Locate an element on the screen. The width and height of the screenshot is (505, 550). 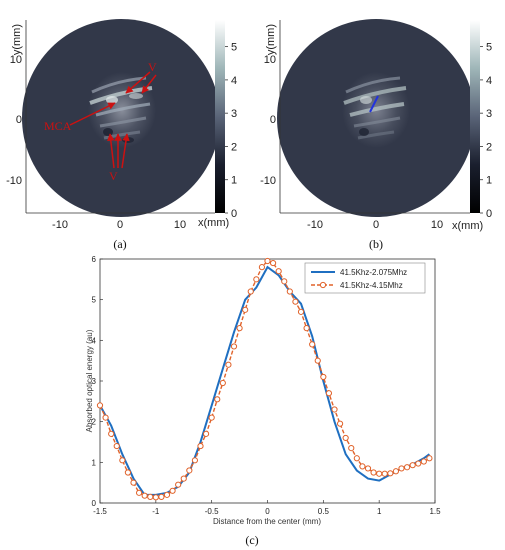
xlabel-c: Distance from the center (mm) is located at coordinates (267, 521).